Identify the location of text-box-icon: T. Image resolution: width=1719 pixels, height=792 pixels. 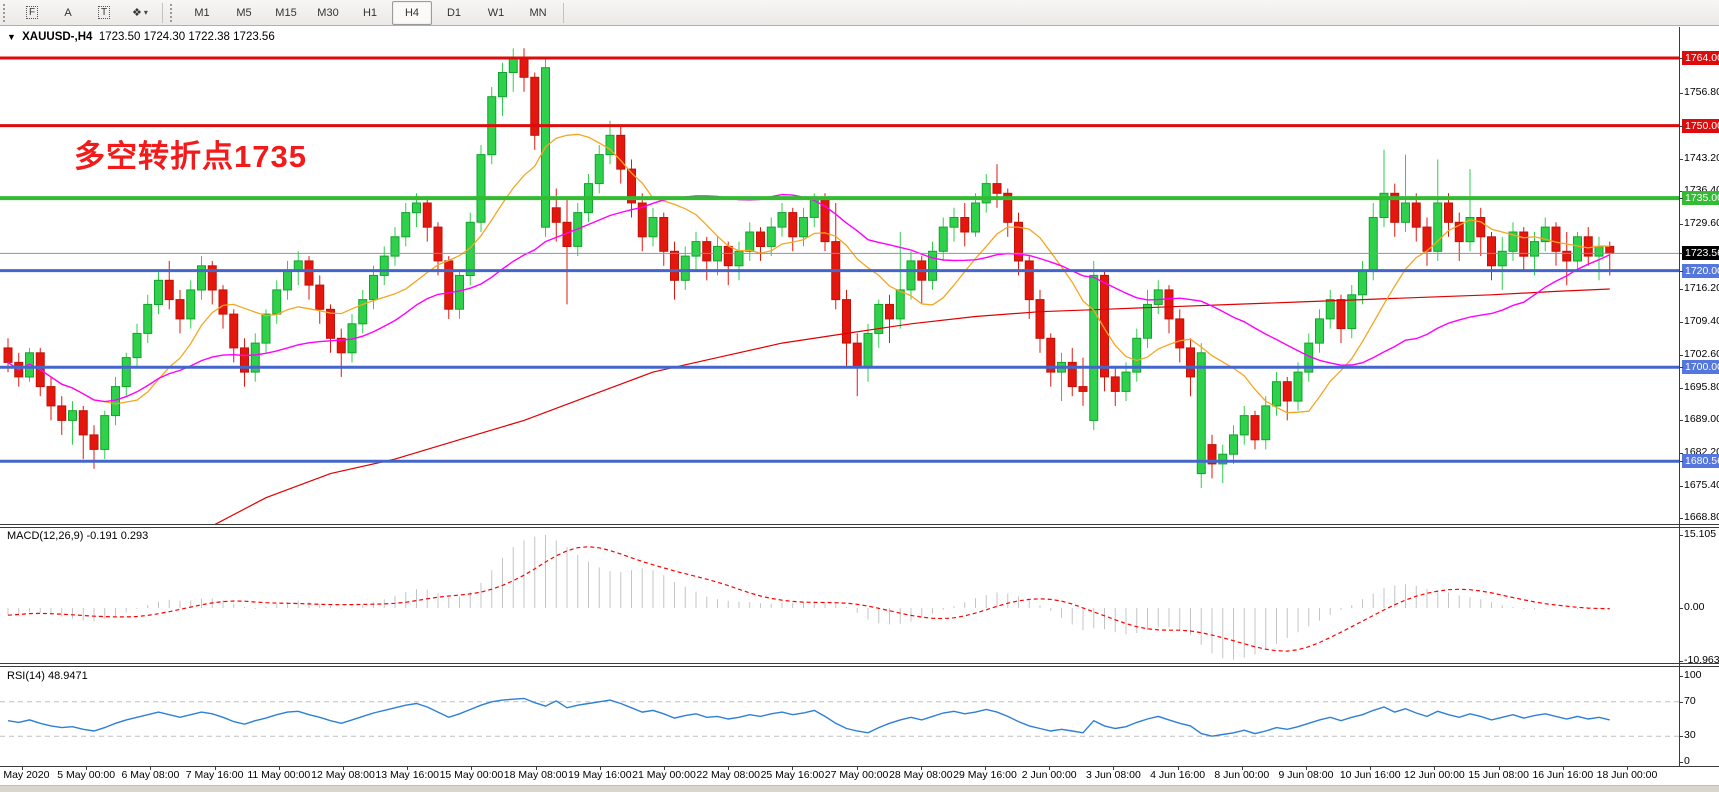
(104, 13).